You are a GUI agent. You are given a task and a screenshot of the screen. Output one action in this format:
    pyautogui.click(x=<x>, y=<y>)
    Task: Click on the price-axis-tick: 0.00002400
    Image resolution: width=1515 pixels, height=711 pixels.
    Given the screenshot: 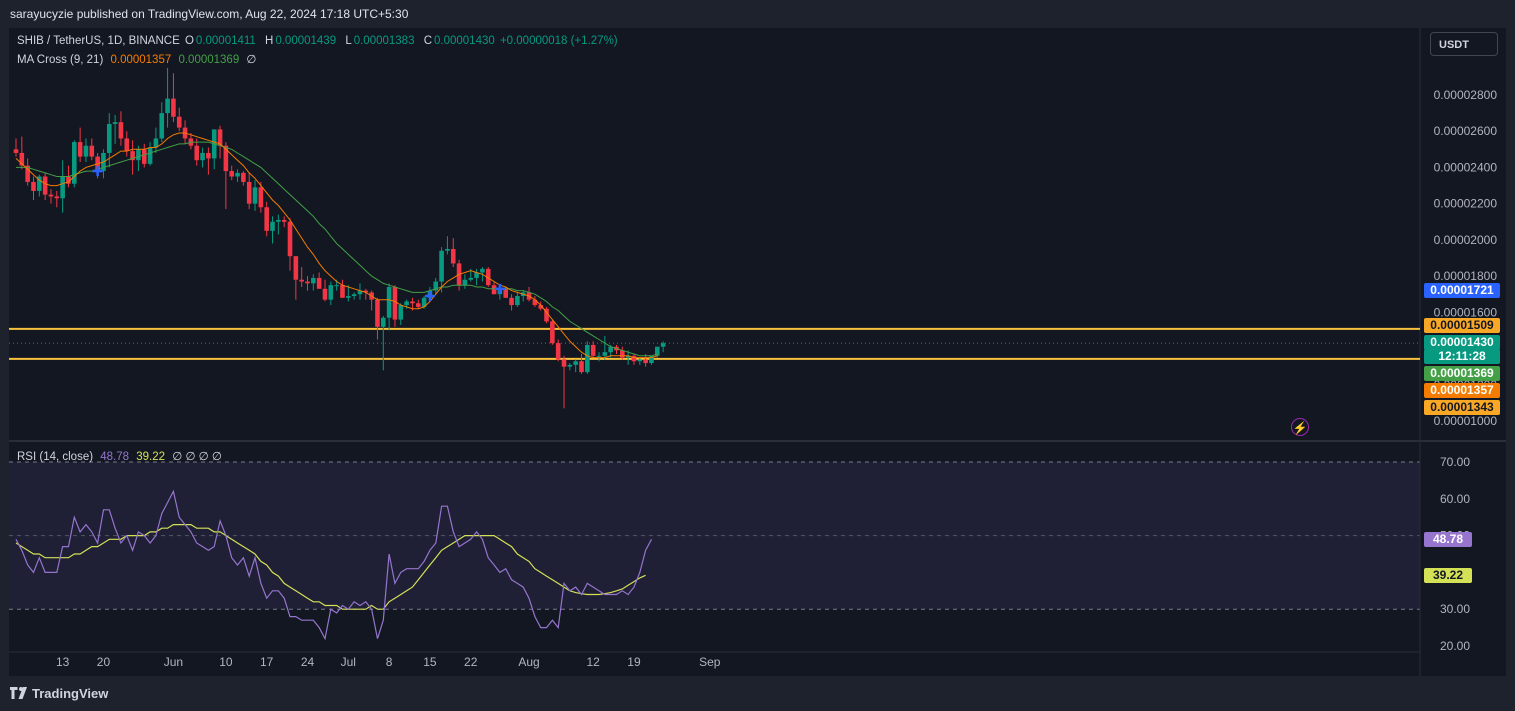 What is the action you would take?
    pyautogui.click(x=1466, y=167)
    